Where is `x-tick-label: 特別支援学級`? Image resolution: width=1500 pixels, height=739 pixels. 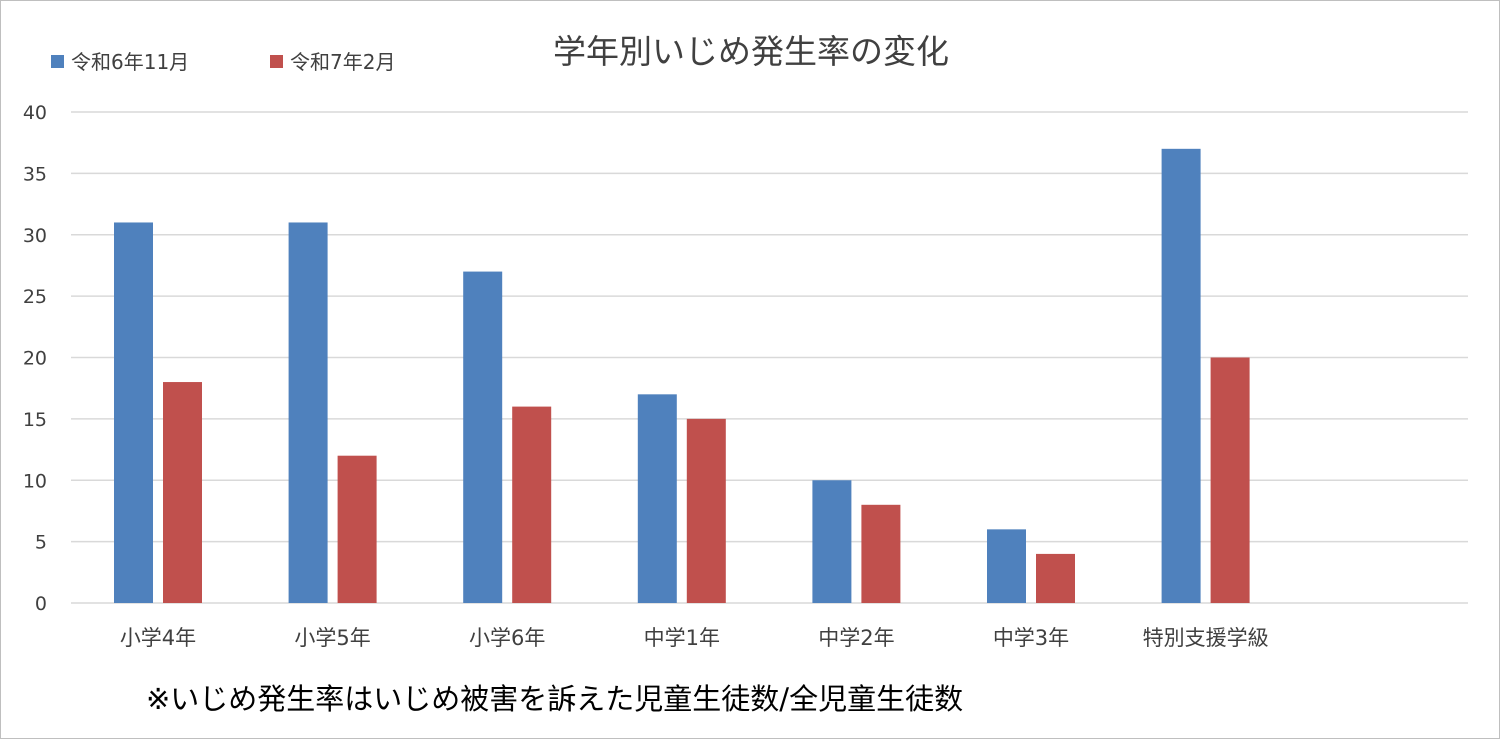 x-tick-label: 特別支援学級 is located at coordinates (1206, 638).